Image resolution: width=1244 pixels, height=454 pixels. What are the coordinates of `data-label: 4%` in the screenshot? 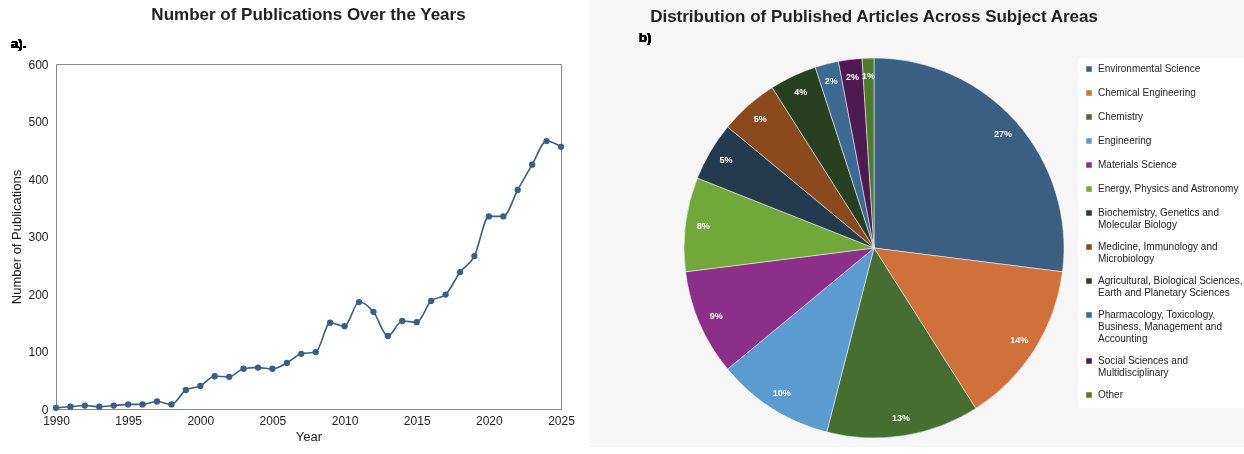 It's located at (801, 92).